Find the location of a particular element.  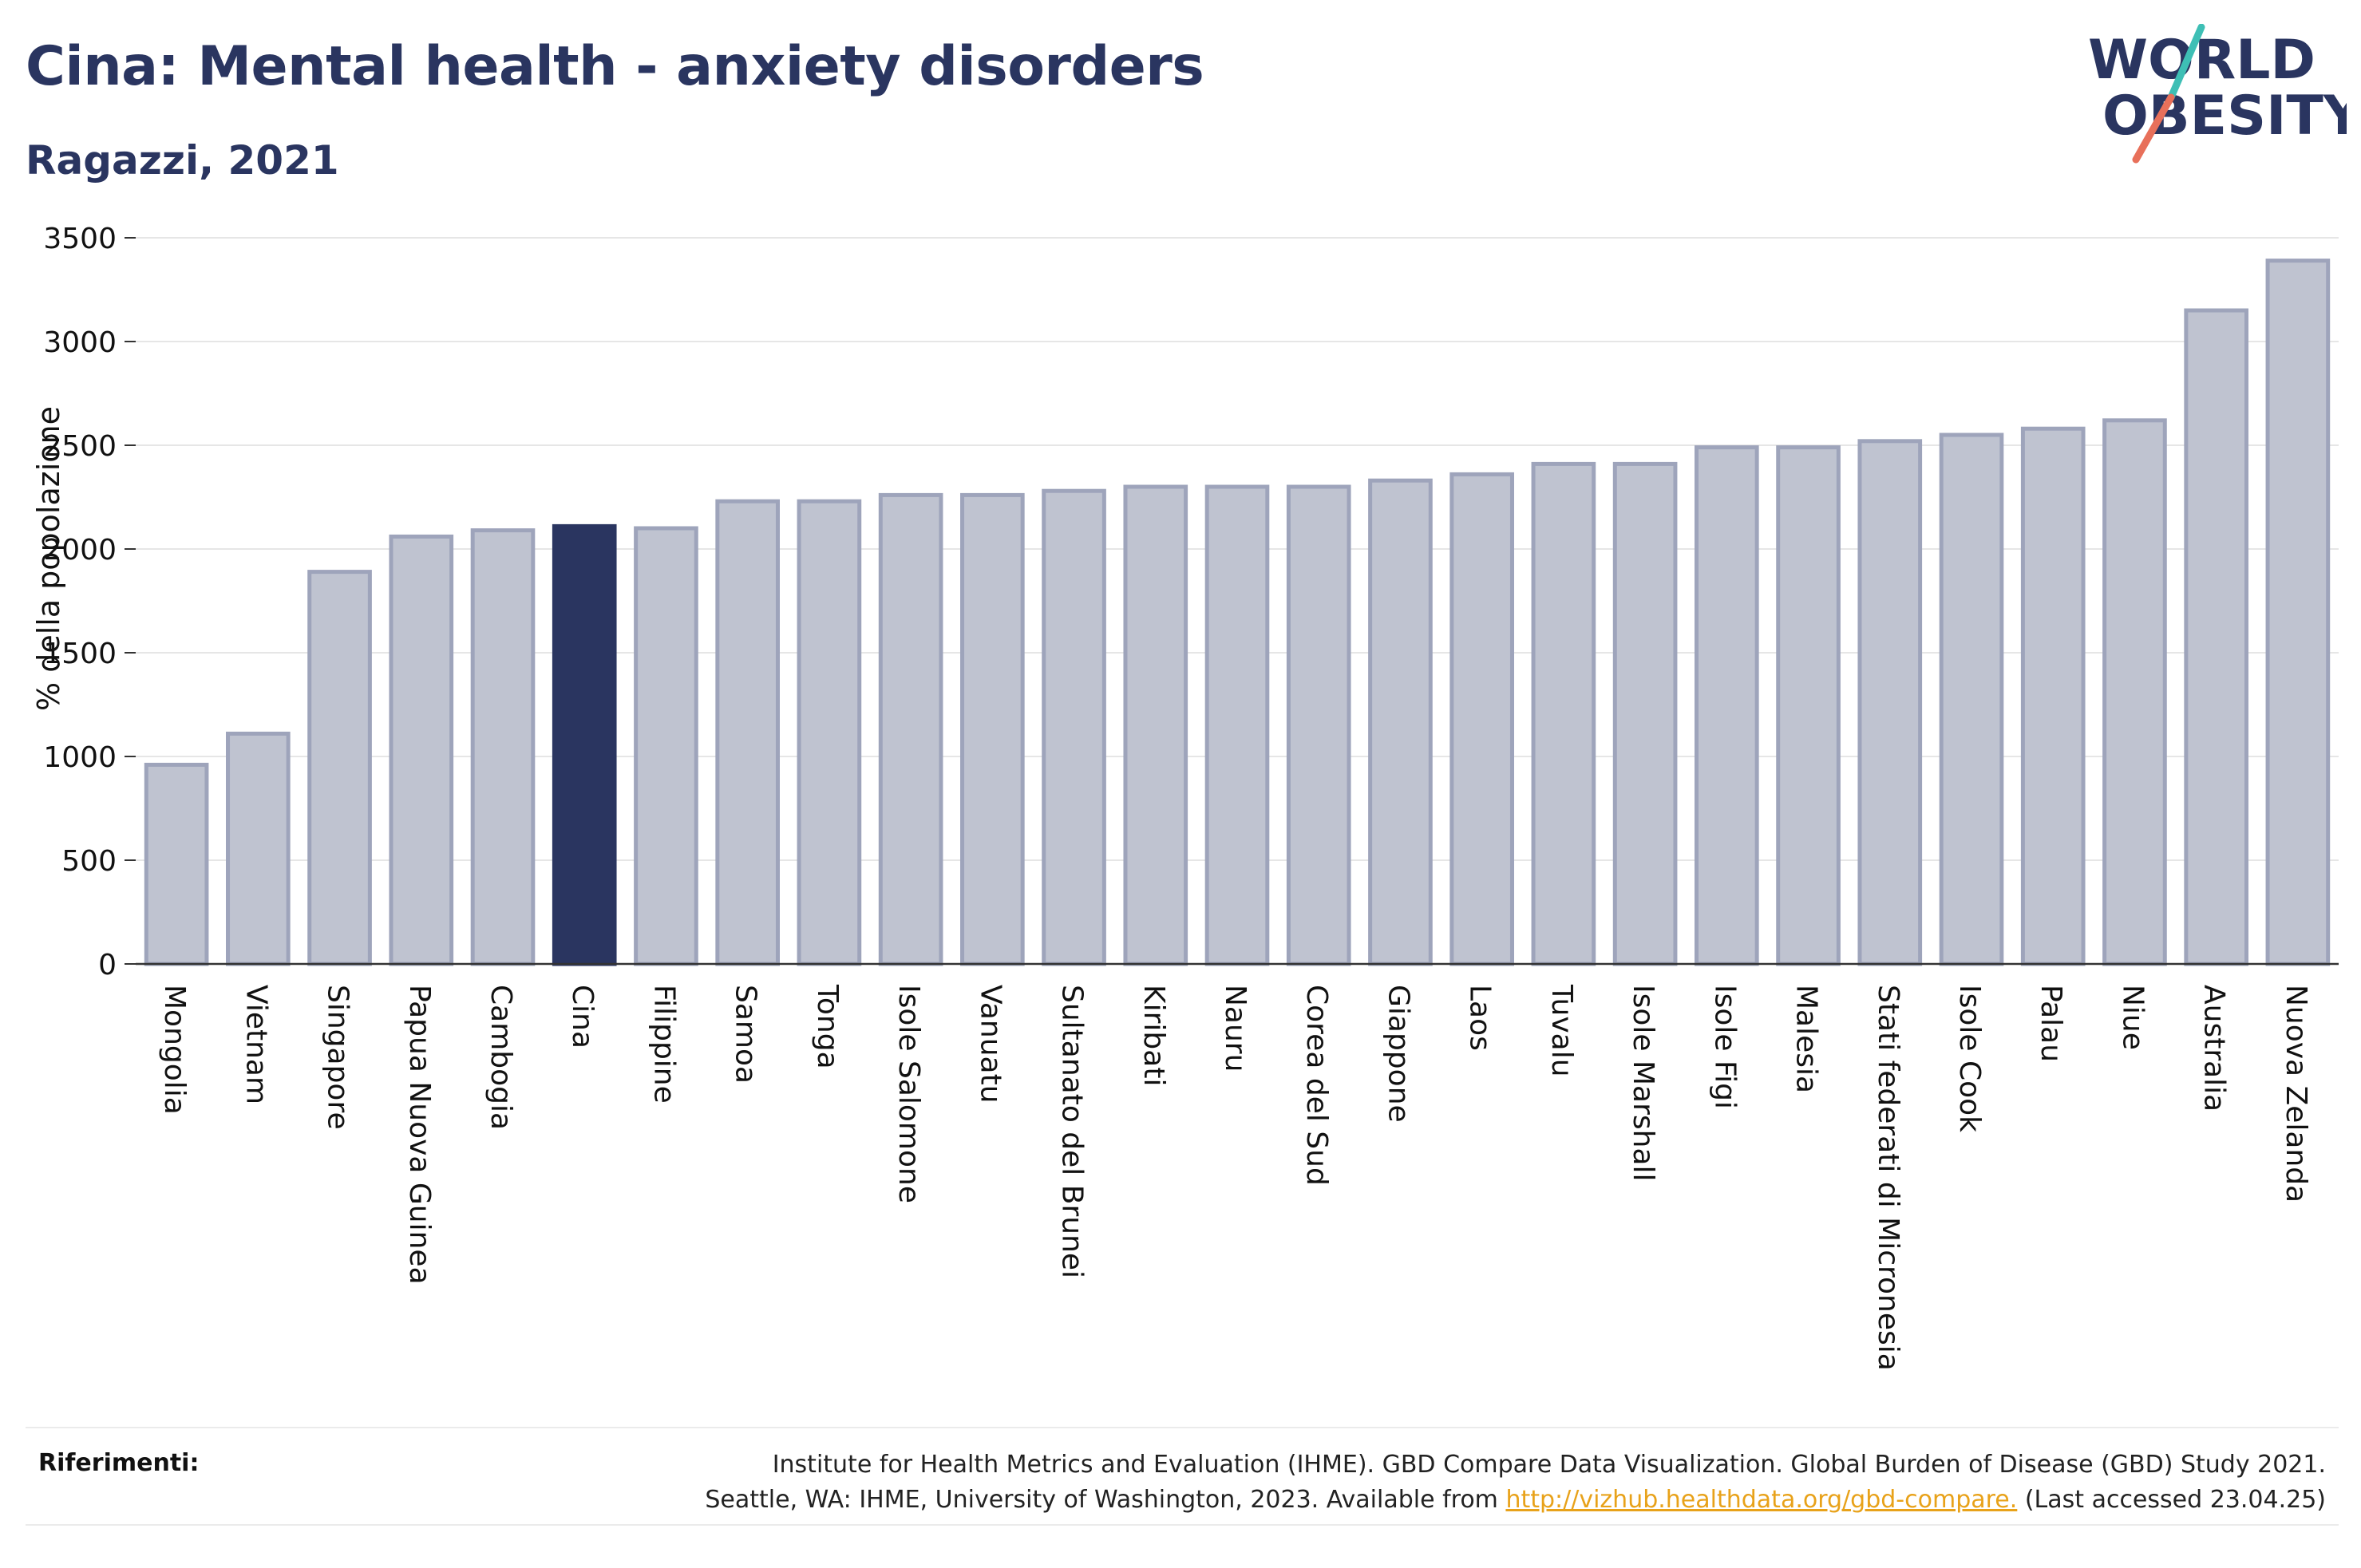

logo-word-obesity: OBESITY is located at coordinates (2224, 116).